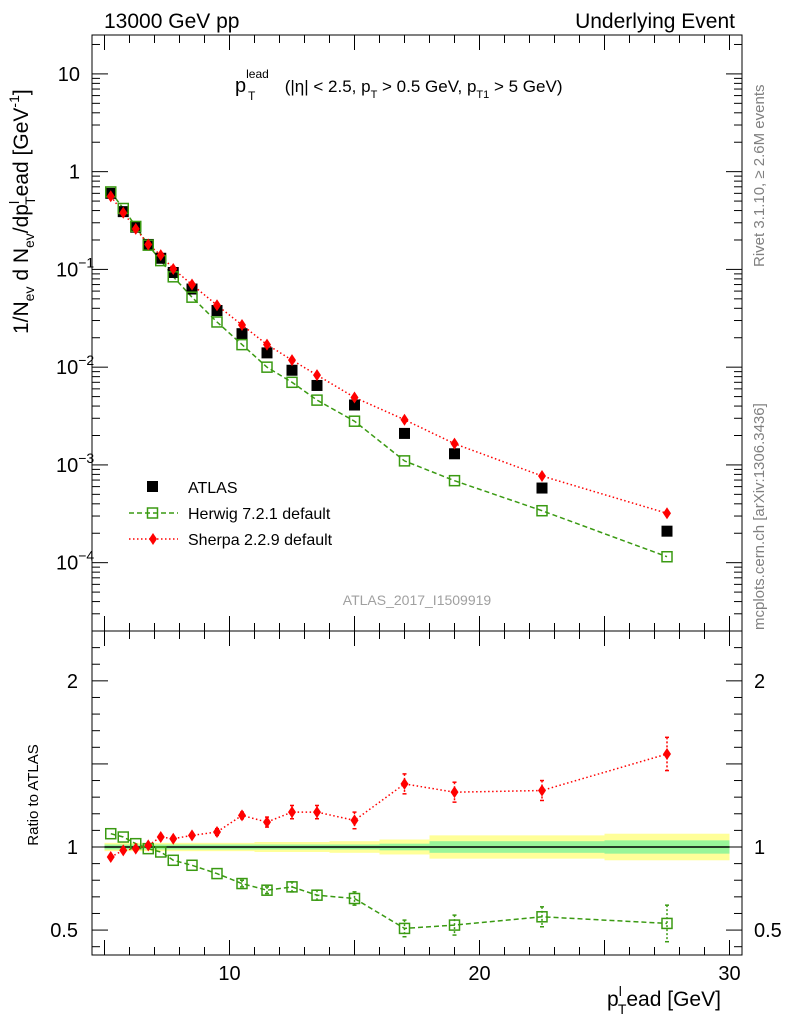  What do you see at coordinates (152, 513) in the screenshot?
I see `legend-herwig-marker` at bounding box center [152, 513].